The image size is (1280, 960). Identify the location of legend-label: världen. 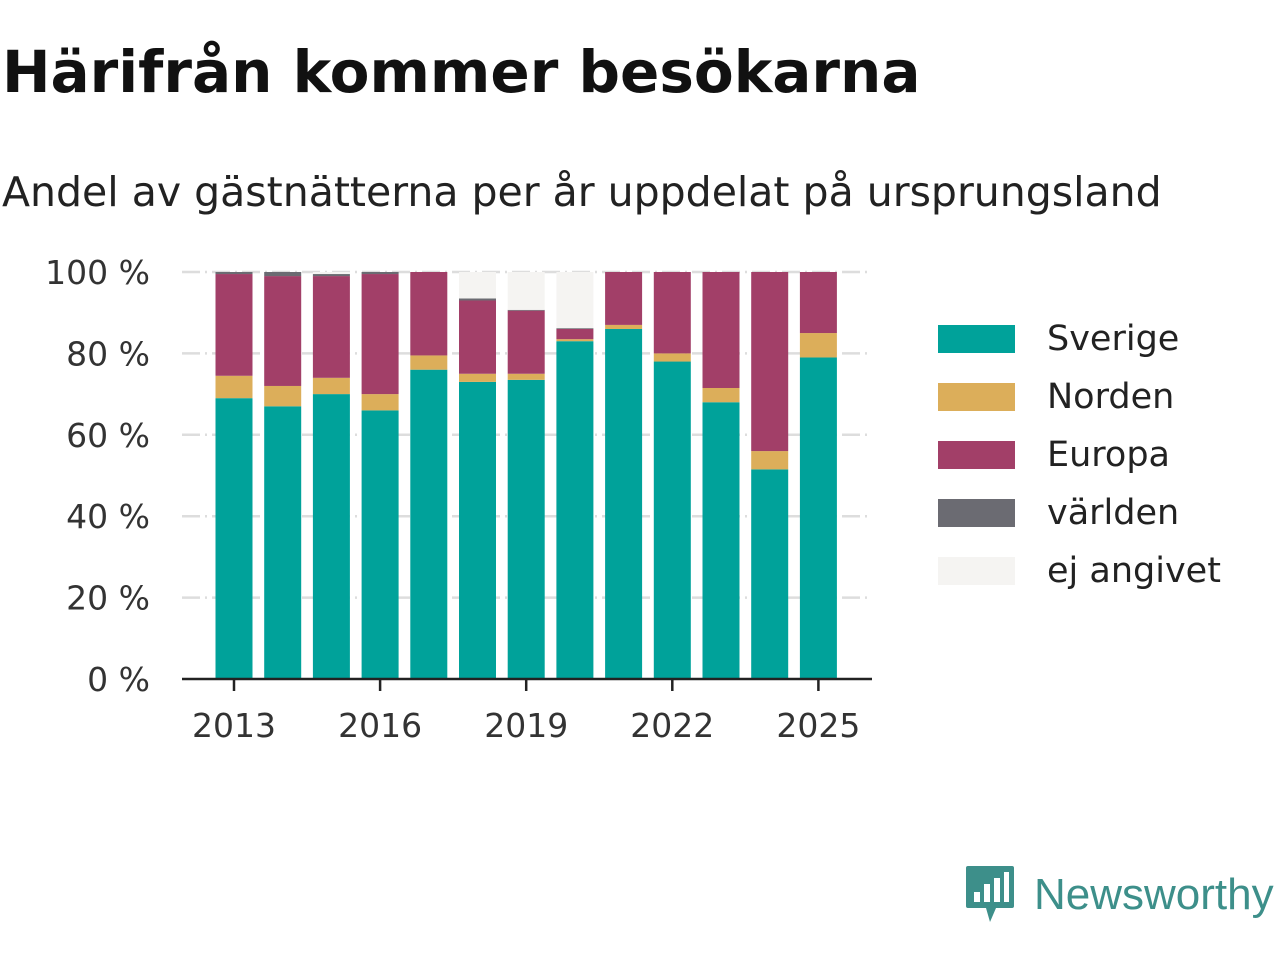
(1113, 513).